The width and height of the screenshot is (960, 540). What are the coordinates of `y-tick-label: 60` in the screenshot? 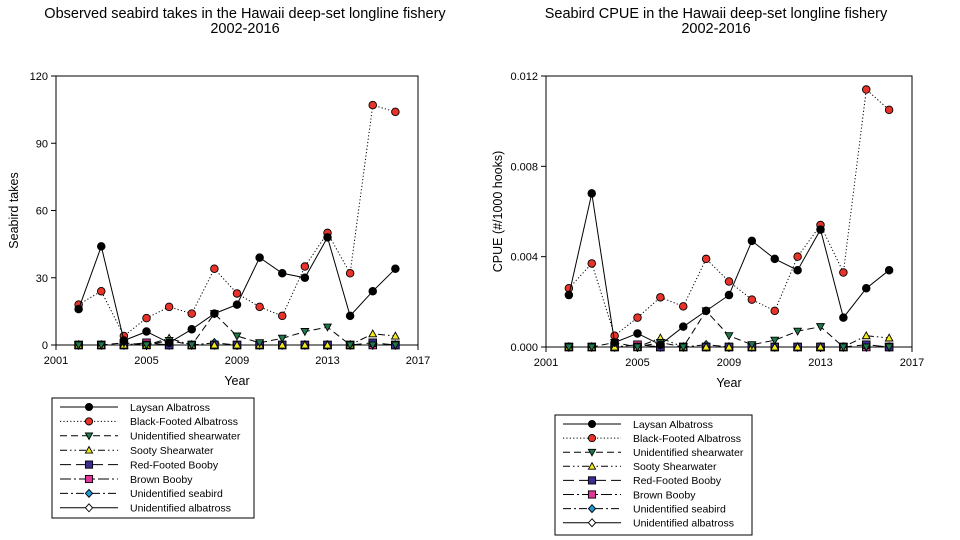 It's located at (42, 212).